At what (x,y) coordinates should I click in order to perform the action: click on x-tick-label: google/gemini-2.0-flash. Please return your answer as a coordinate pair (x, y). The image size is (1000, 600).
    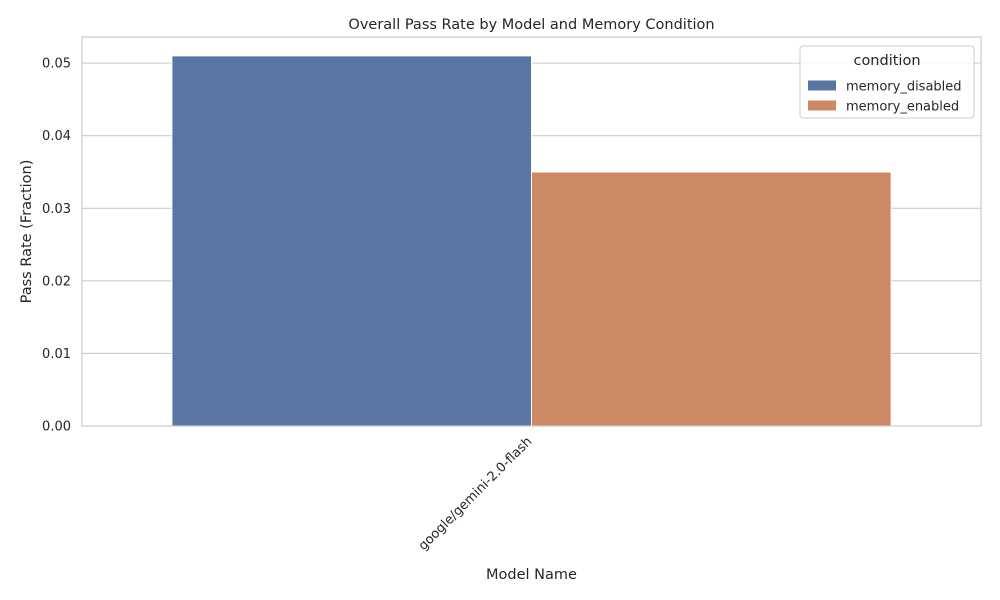
    Looking at the image, I should click on (476, 494).